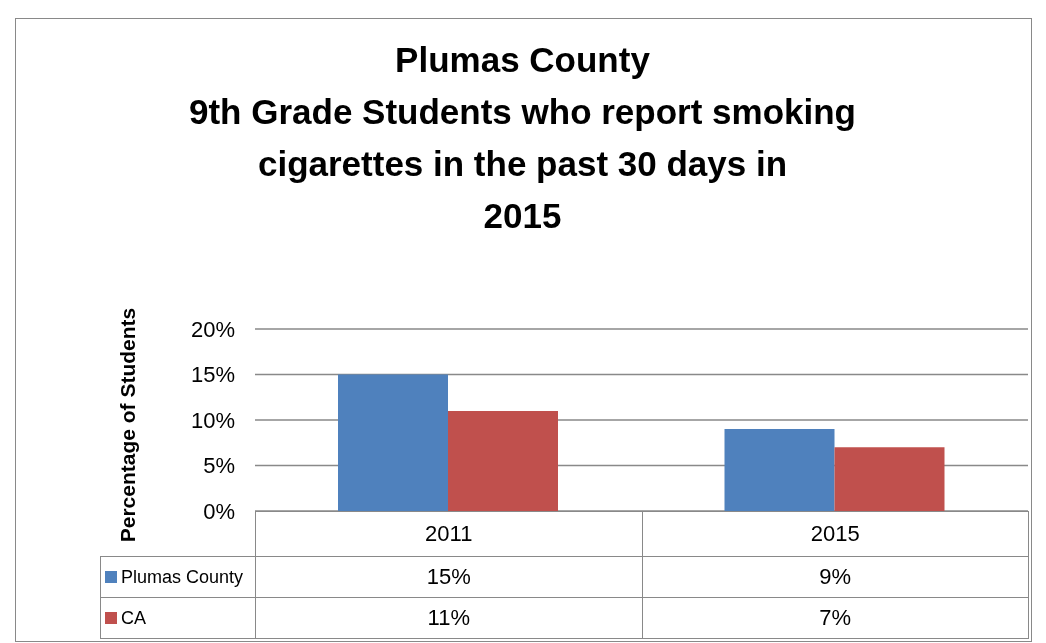  What do you see at coordinates (835, 534) in the screenshot?
I see `x-tick-label: 2015` at bounding box center [835, 534].